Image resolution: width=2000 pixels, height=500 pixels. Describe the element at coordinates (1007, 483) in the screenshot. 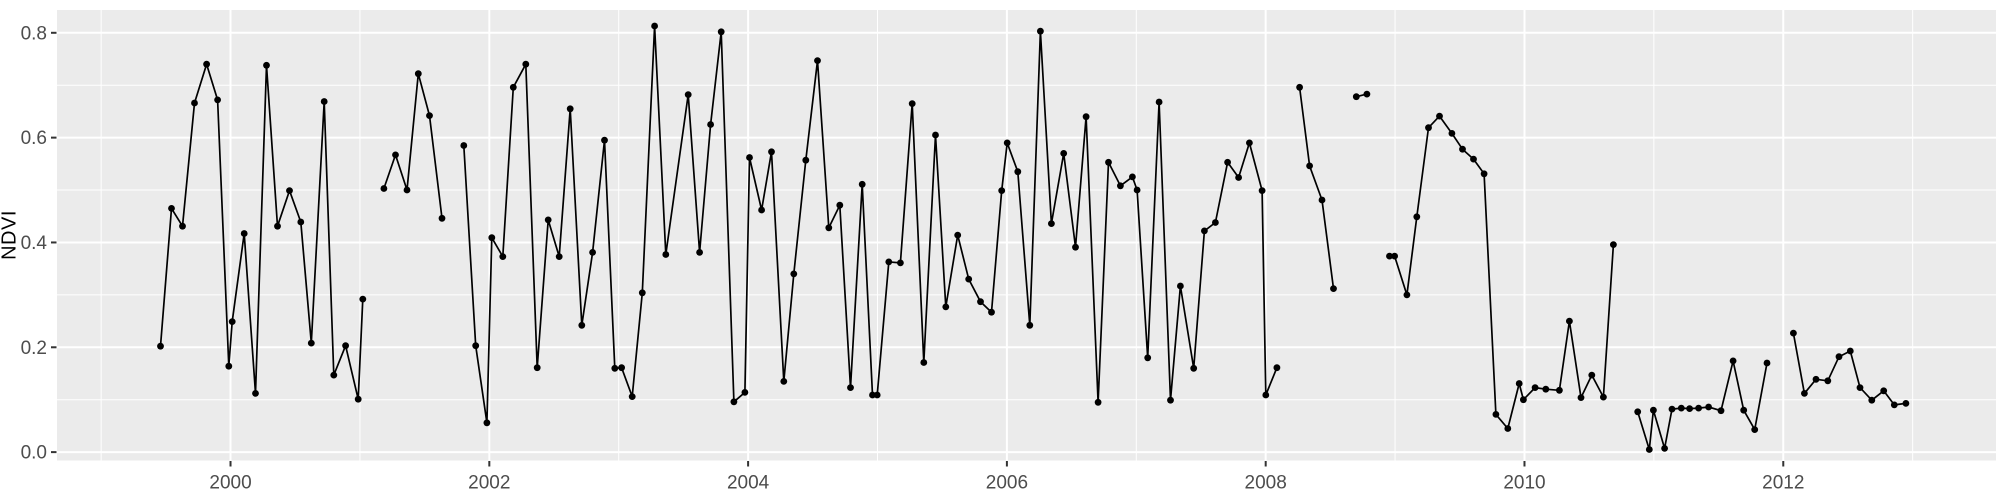

I see `x-tick-label: 2006` at that location.